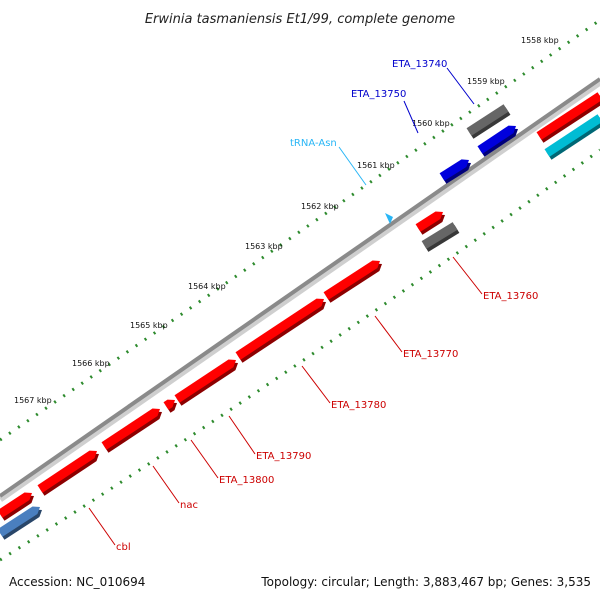 The image size is (600, 600). Describe the element at coordinates (378, 94) in the screenshot. I see `gene-label-eta-13750: ETA_13750` at that location.